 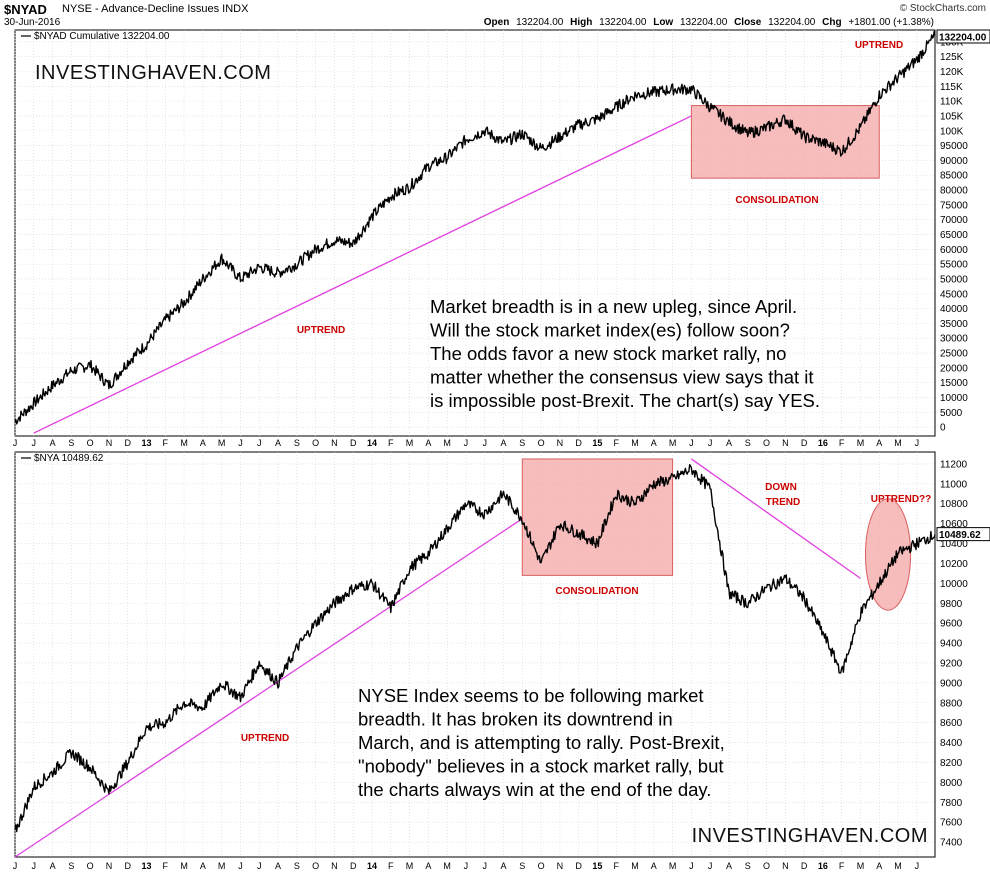 I want to click on stockcharts-logo: © StockCharts.com, so click(x=942, y=8).